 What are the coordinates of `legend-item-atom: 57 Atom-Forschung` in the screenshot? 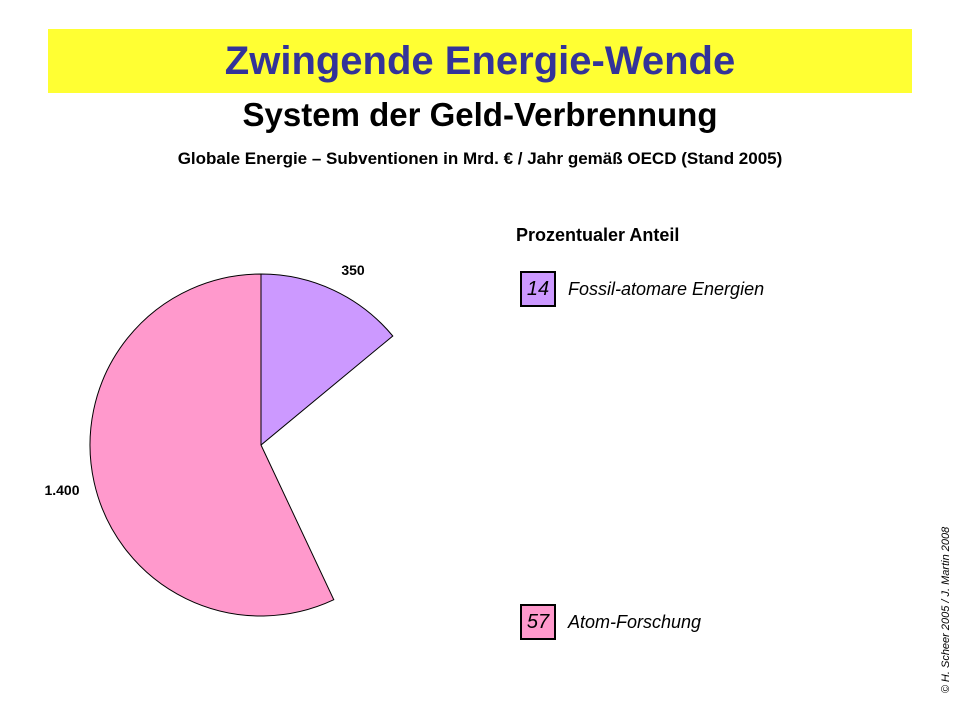 It's located at (610, 622).